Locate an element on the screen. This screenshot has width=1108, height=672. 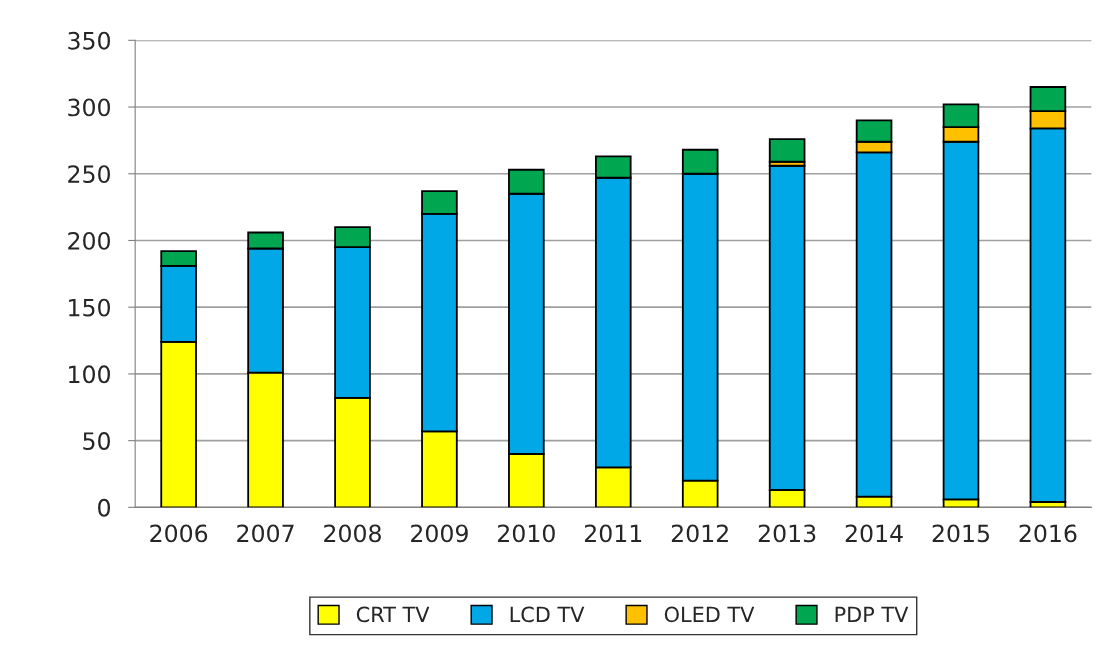
y-tick-label: 50 is located at coordinates (96, 441).